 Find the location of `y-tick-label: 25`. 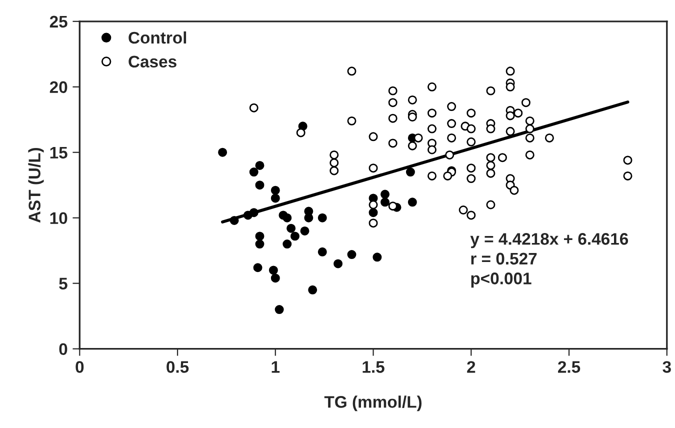

y-tick-label: 25 is located at coordinates (59, 22).